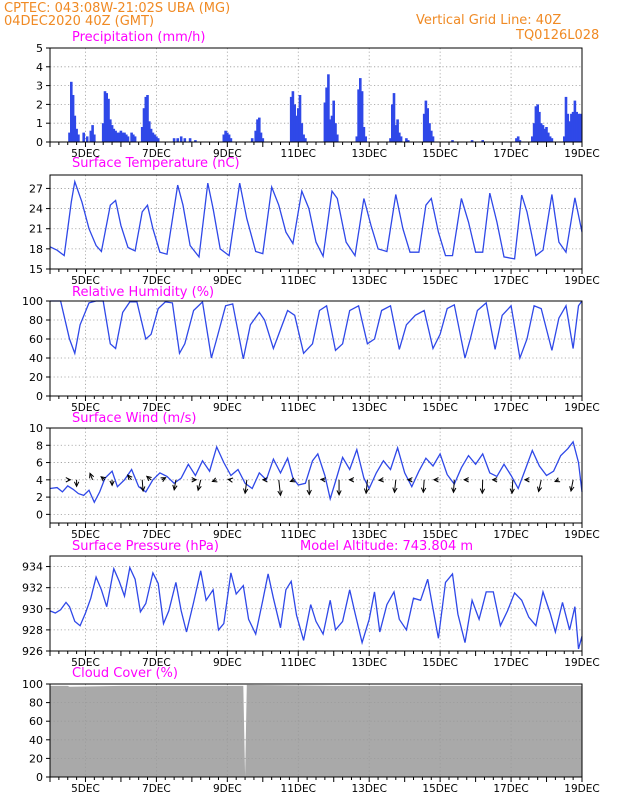  What do you see at coordinates (39, 48) in the screenshot?
I see `precipitation-ytick-label: 5` at bounding box center [39, 48].